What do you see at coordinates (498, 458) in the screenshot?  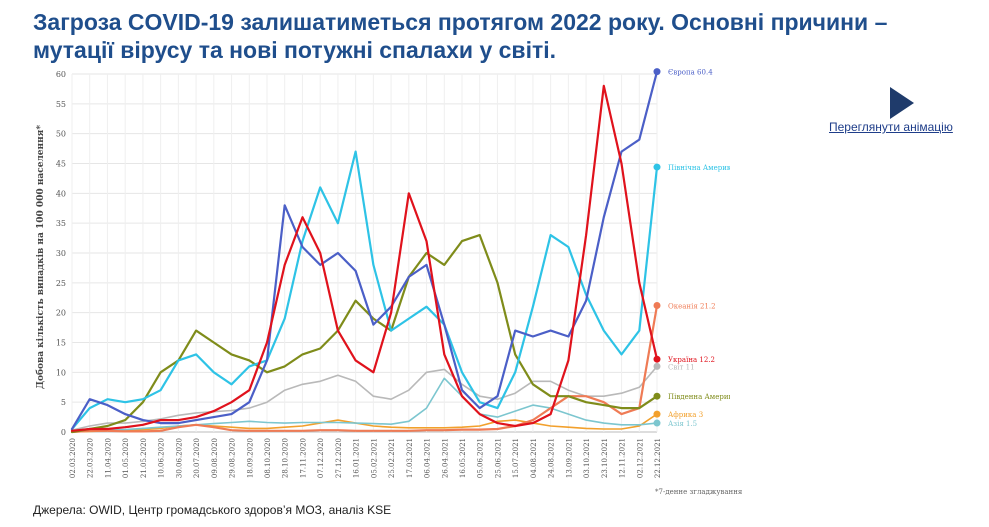 I see `x-tick-label: 25.06.2021` at bounding box center [498, 458].